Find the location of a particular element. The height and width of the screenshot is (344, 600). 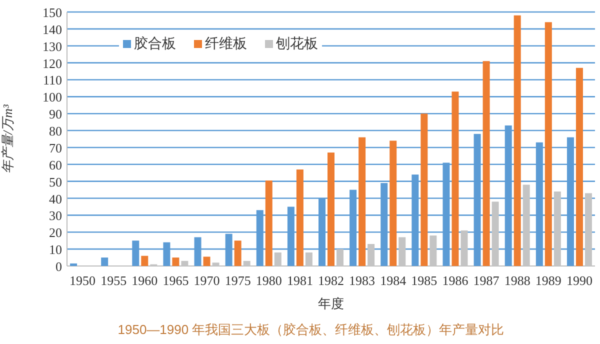

x-tick-label: 1987 is located at coordinates (486, 280).